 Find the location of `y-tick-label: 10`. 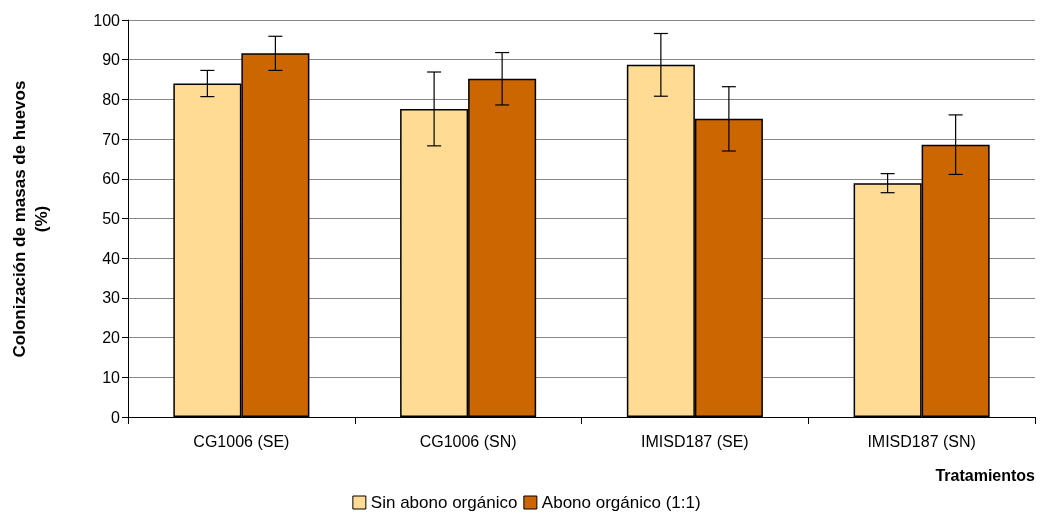

y-tick-label: 10 is located at coordinates (111, 377).